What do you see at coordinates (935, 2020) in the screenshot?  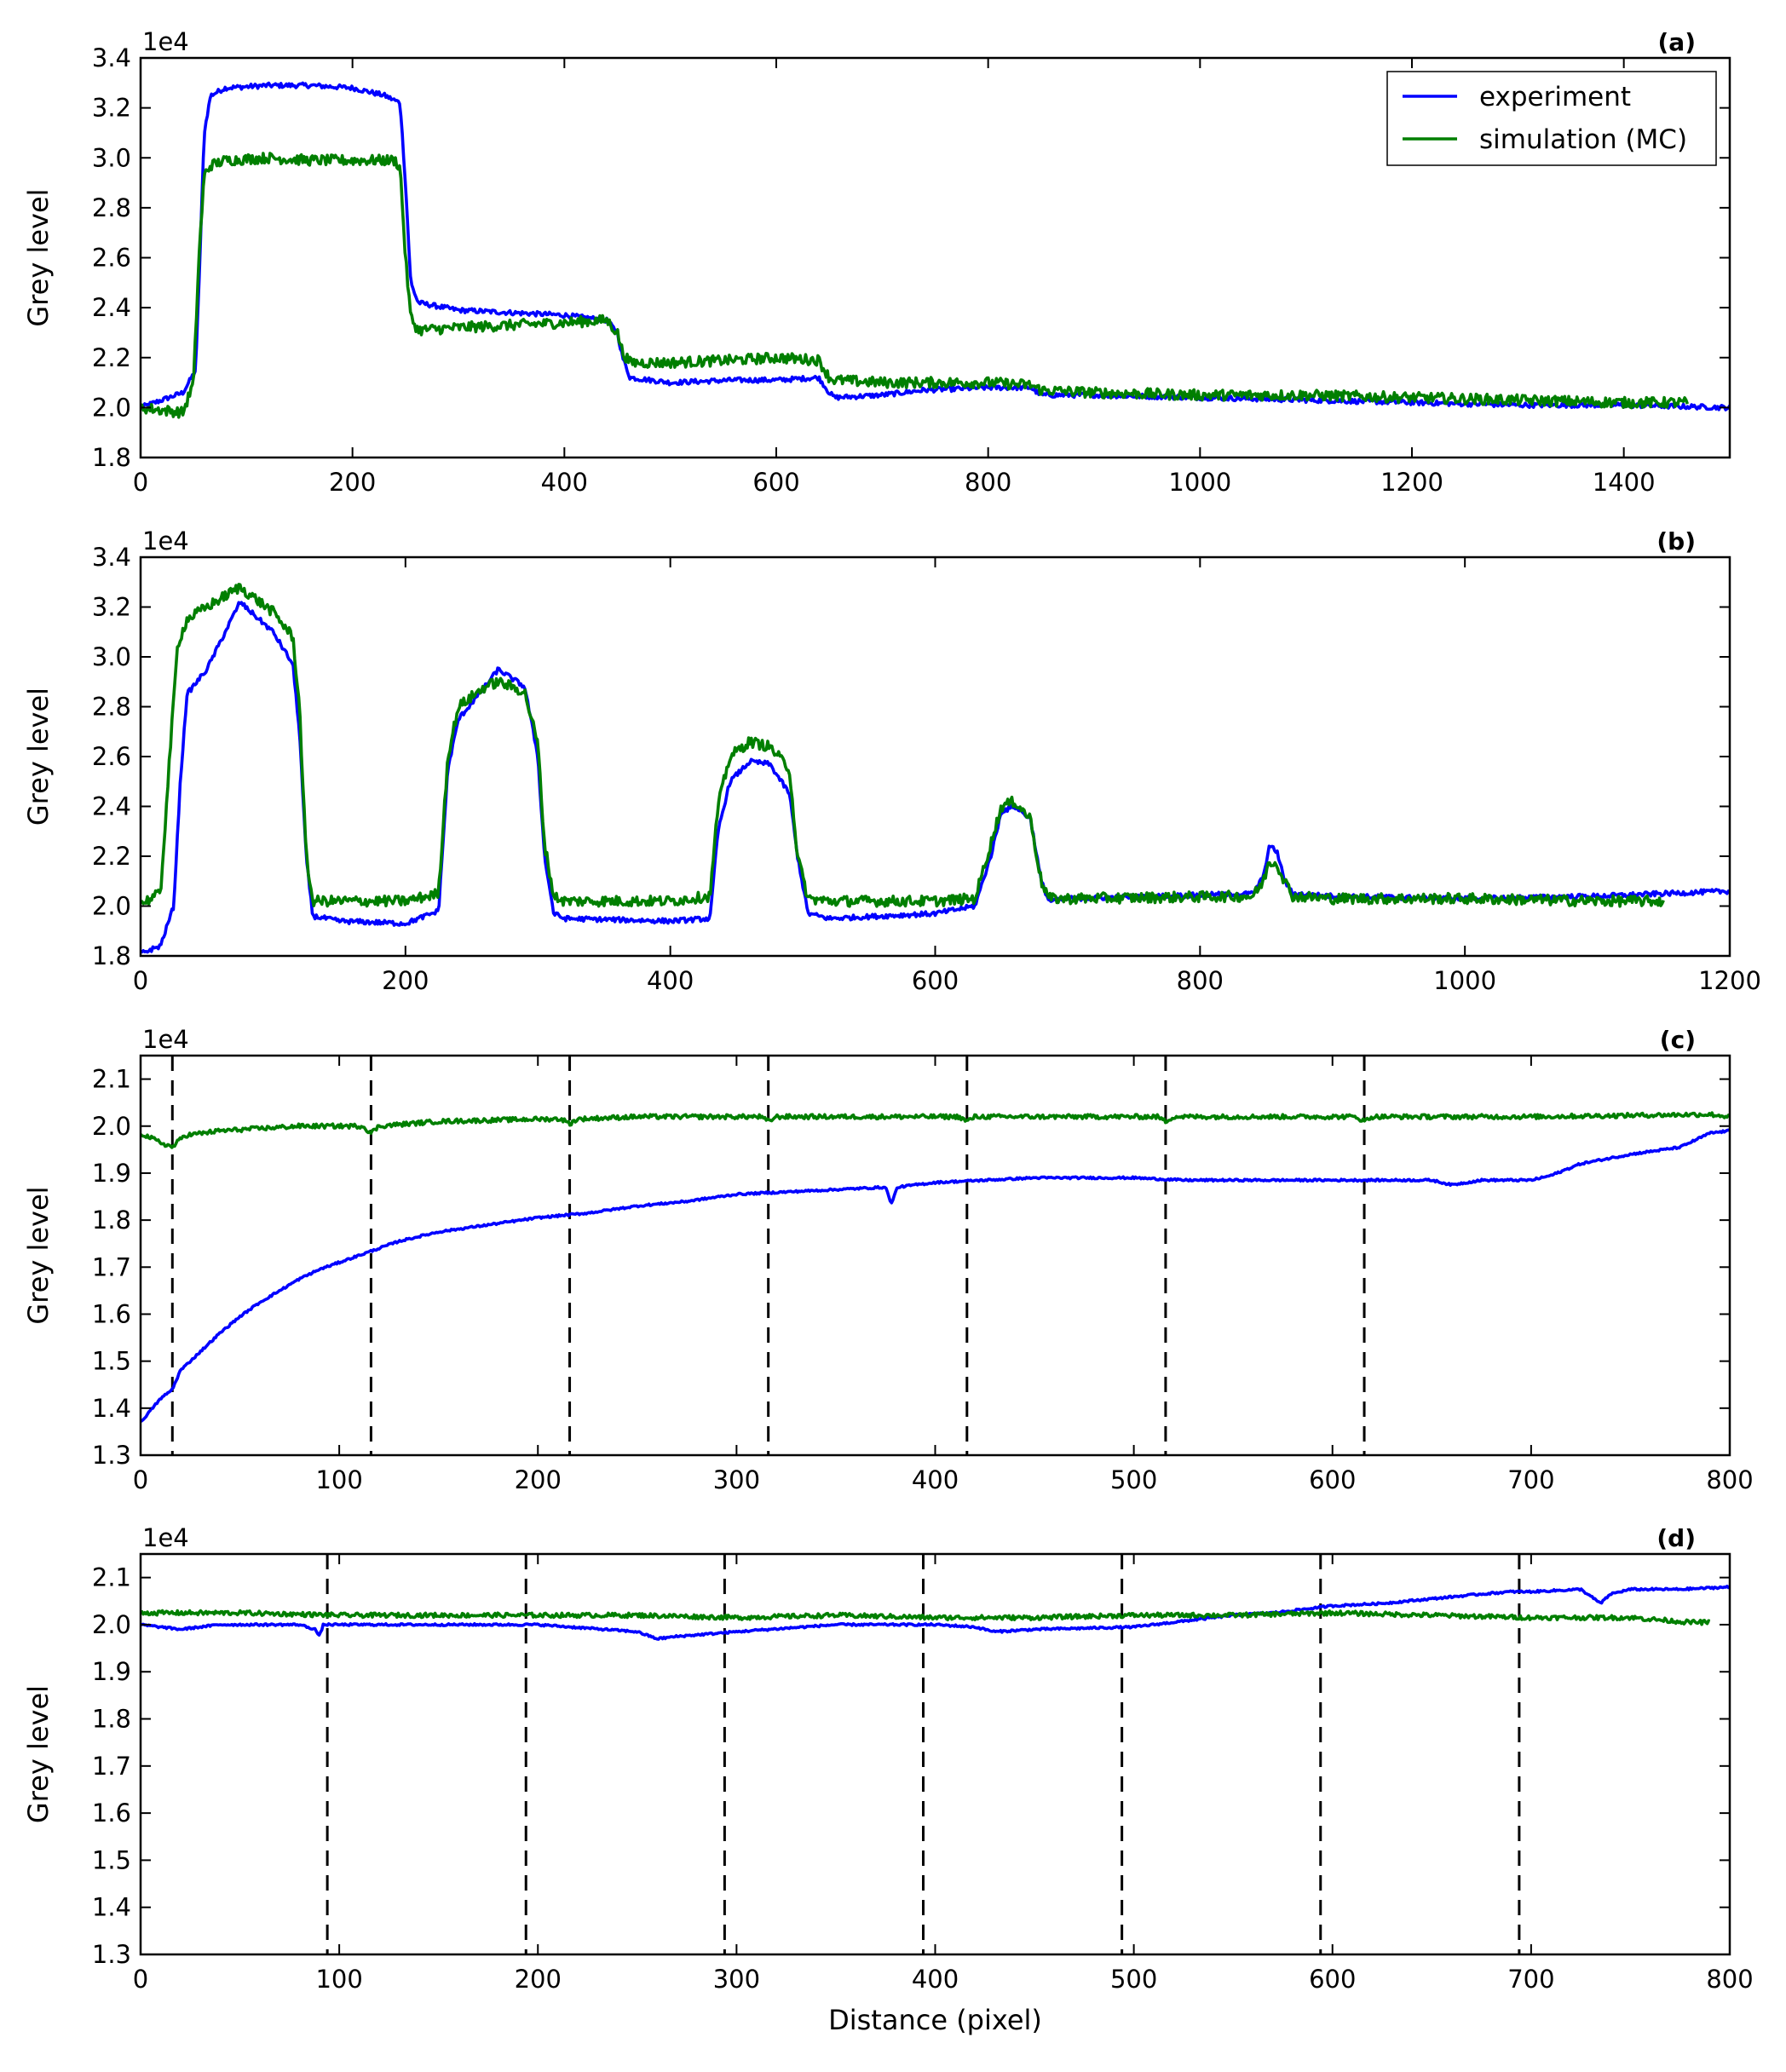 I see `x-axis-title: Distance (pixel)` at bounding box center [935, 2020].